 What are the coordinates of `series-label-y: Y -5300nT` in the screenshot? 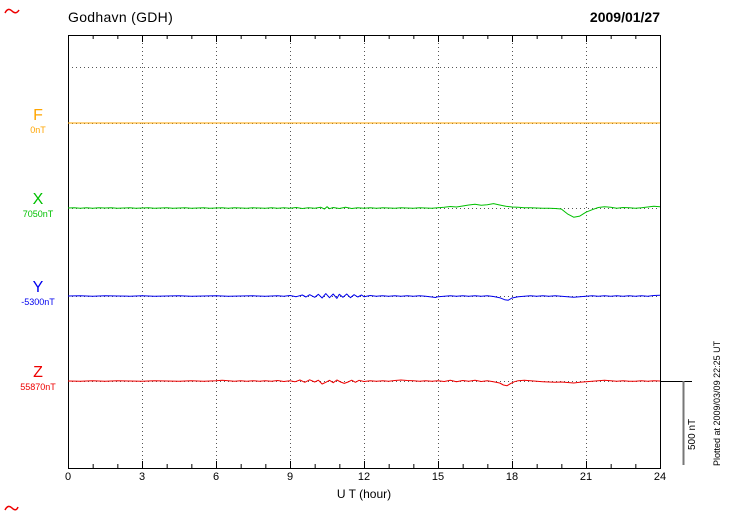 It's located at (38, 293).